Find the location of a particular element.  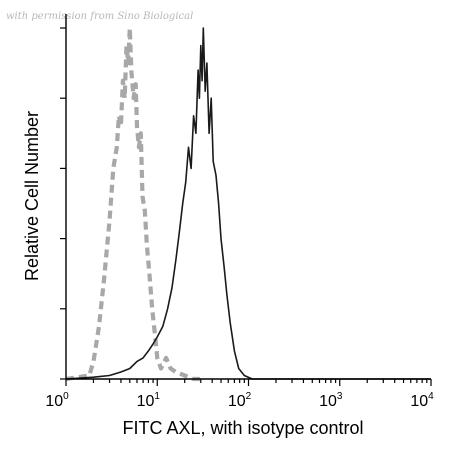

x-tick-label: 10³ is located at coordinates (331, 400).